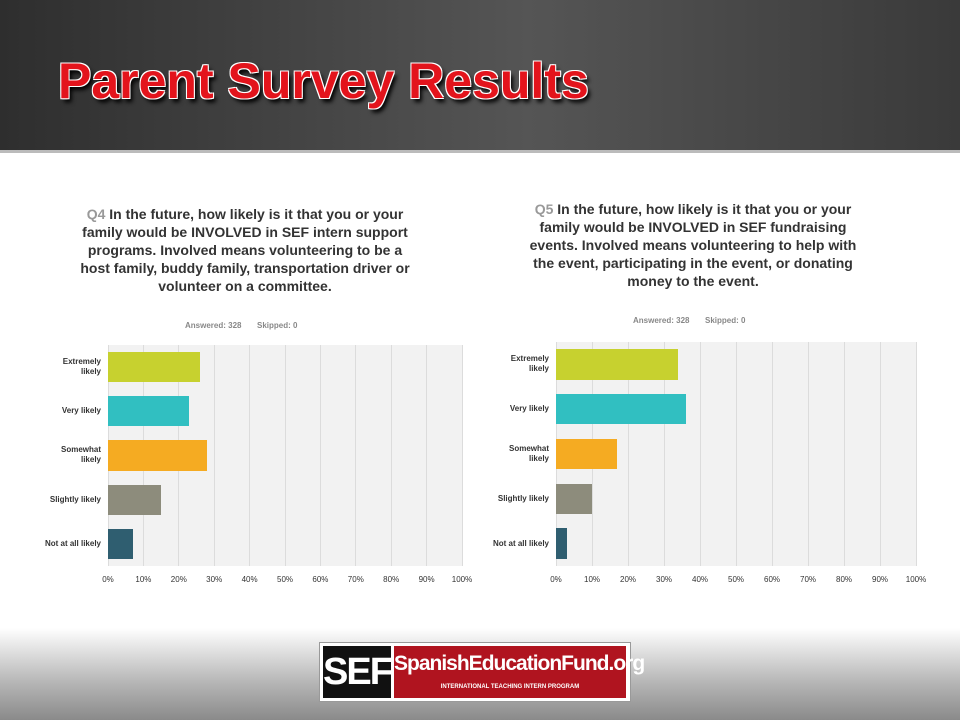 Image resolution: width=960 pixels, height=720 pixels. What do you see at coordinates (544, 209) in the screenshot?
I see `question-number: Q5` at bounding box center [544, 209].